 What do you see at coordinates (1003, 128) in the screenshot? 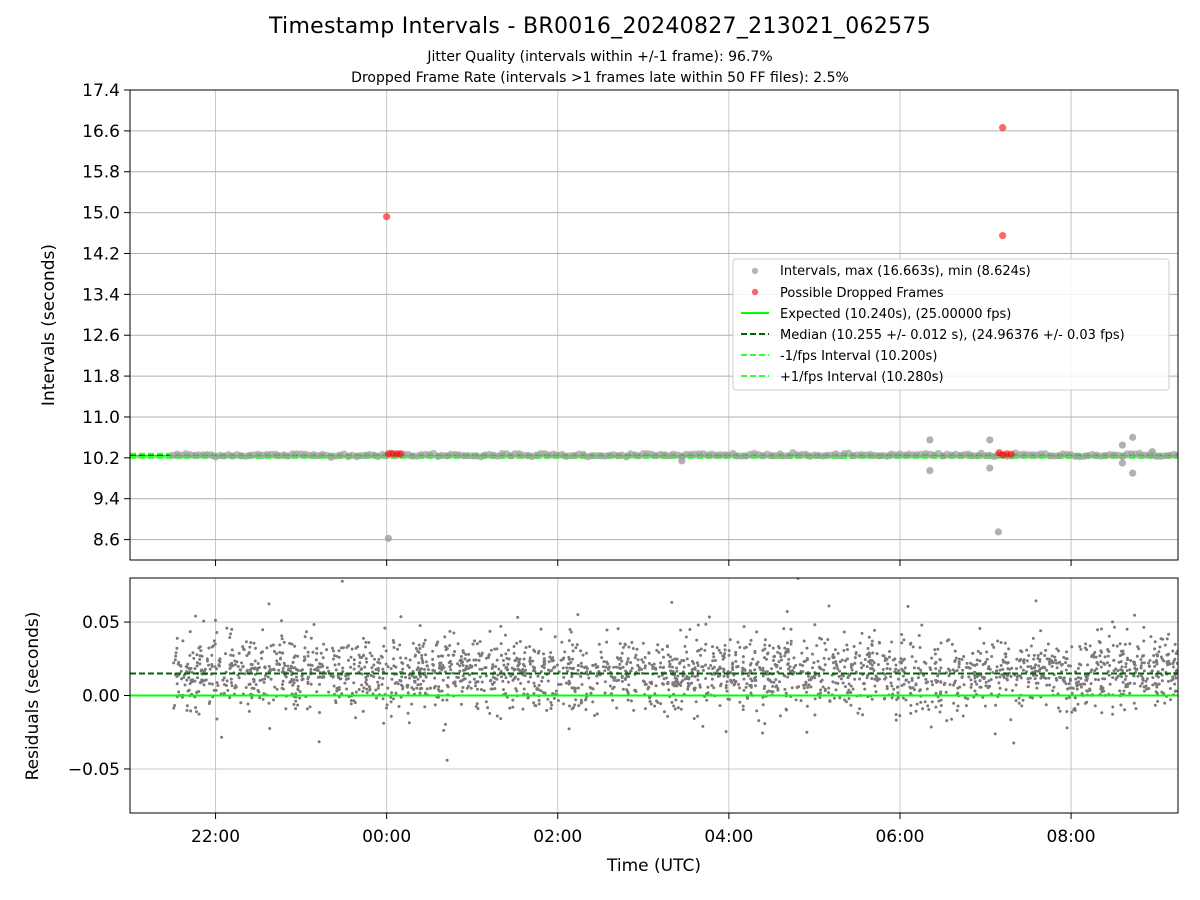
I see `dropped-frame-point` at bounding box center [1003, 128].